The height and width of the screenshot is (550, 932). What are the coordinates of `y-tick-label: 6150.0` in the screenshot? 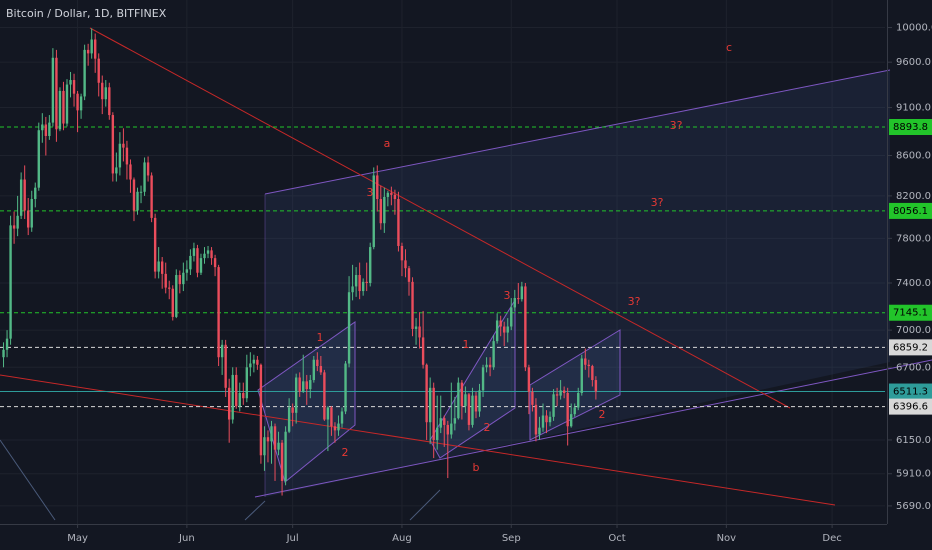 It's located at (913, 440).